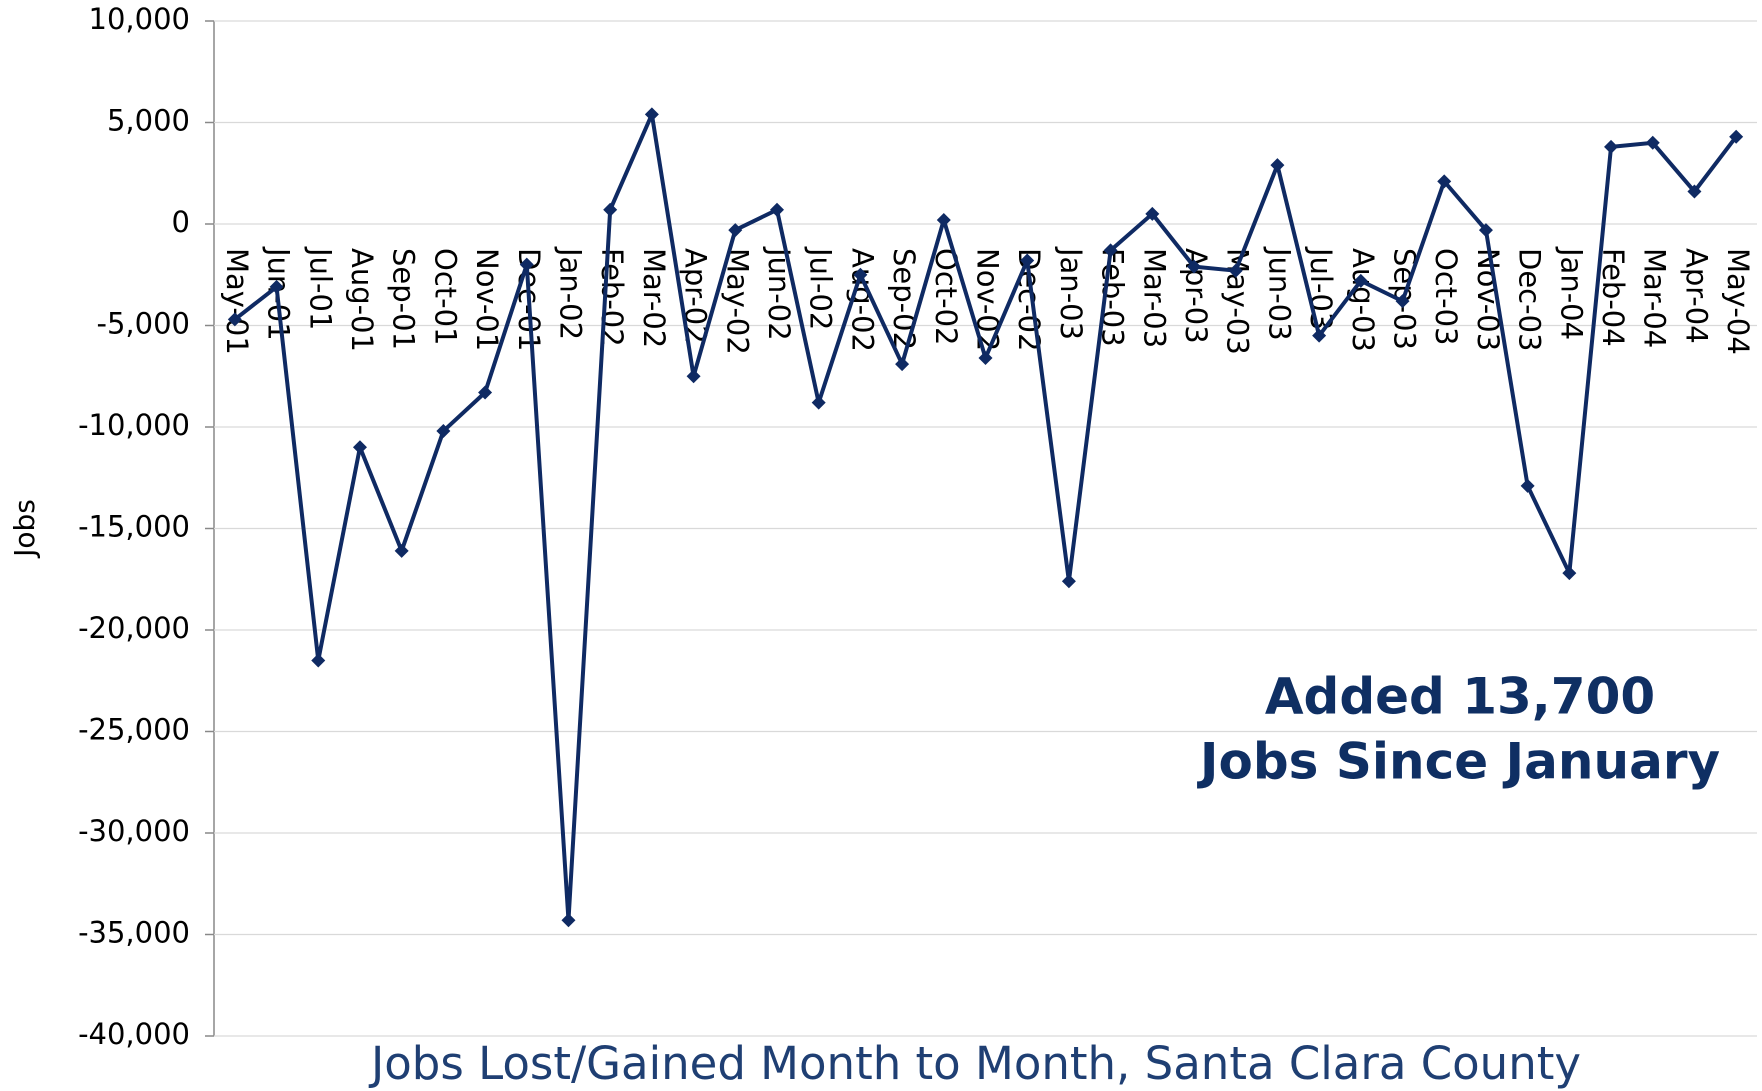  What do you see at coordinates (1458, 762) in the screenshot?
I see `annotation: Jobs Since January` at bounding box center [1458, 762].